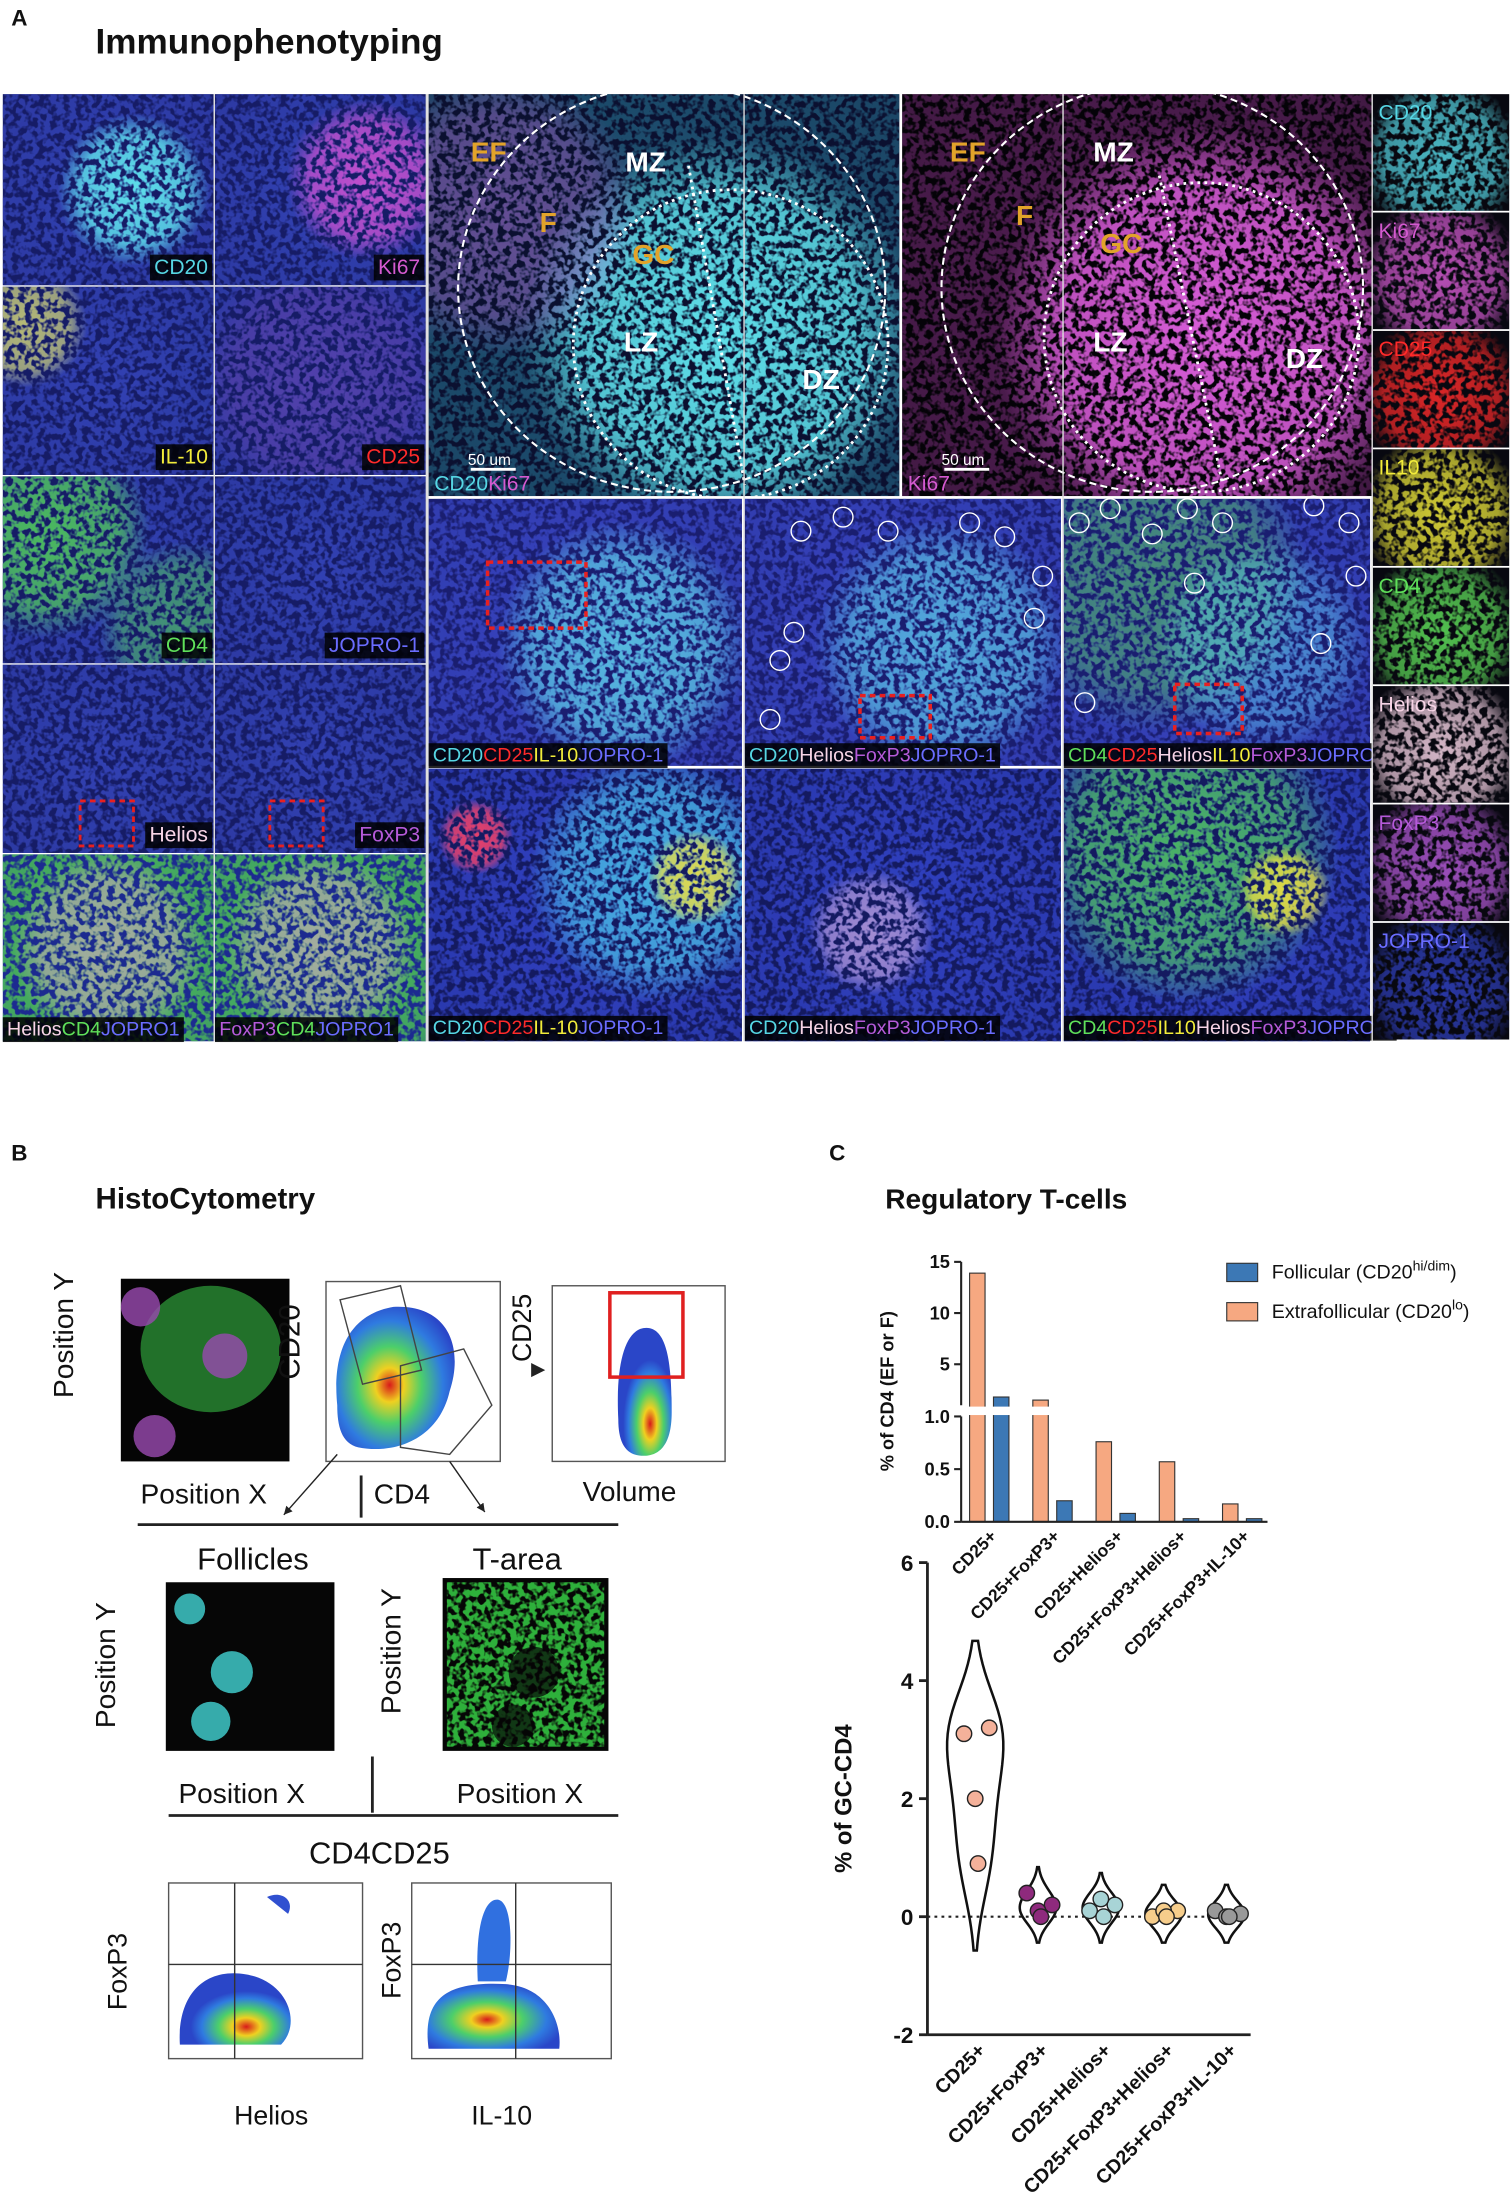 This screenshot has width=1512, height=2208. I want to click on channel-label: CD25, so click(1406, 349).